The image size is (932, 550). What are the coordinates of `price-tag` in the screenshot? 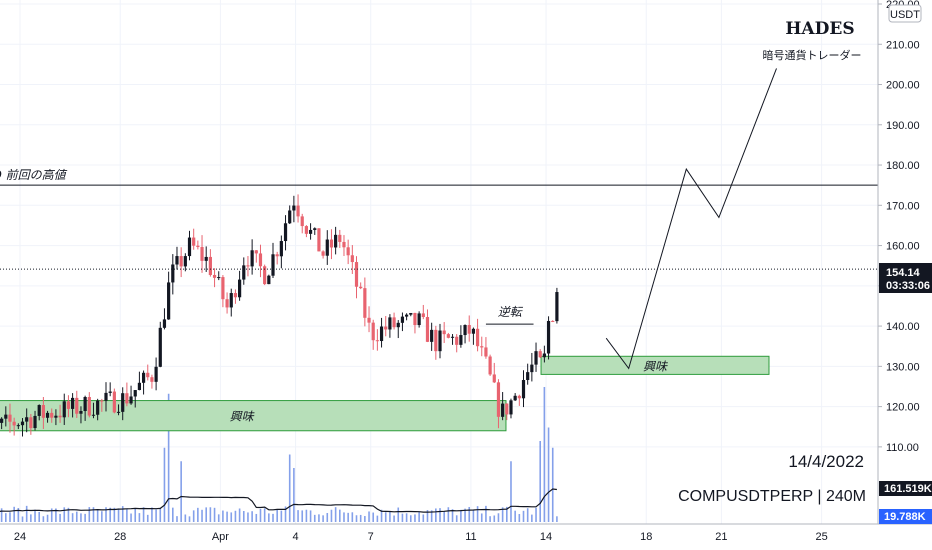 It's located at (905, 278).